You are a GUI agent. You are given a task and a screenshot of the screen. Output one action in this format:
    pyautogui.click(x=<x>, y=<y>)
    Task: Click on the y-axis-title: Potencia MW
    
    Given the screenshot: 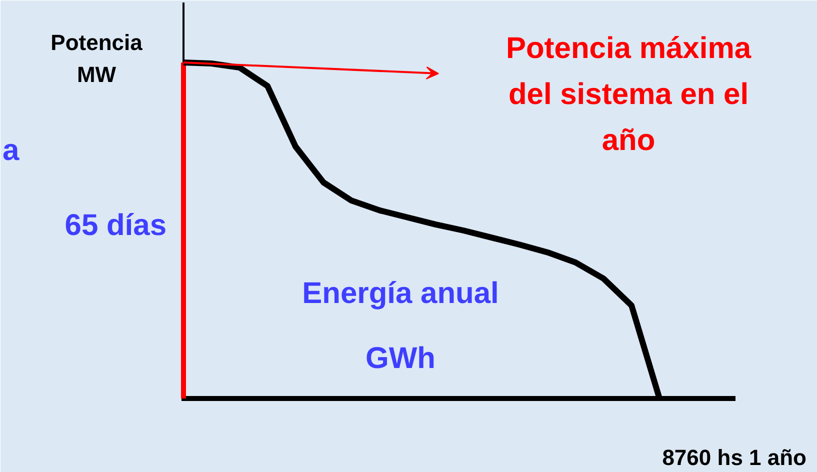 What is the action you would take?
    pyautogui.click(x=97, y=58)
    